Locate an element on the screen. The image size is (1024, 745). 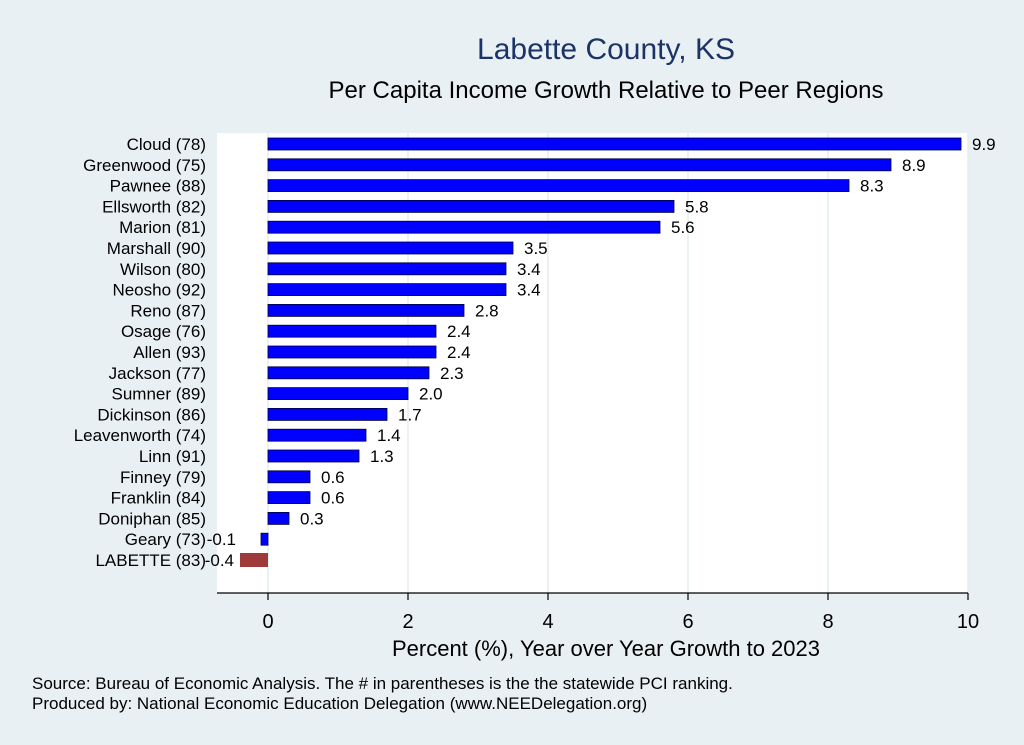
category-label-6: Wilson (80) is located at coordinates (163, 269).